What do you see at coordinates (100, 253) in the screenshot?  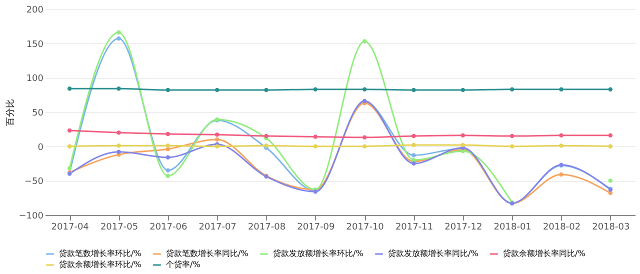 I see `legend-label: 贷款笔数增长率环比/%` at bounding box center [100, 253].